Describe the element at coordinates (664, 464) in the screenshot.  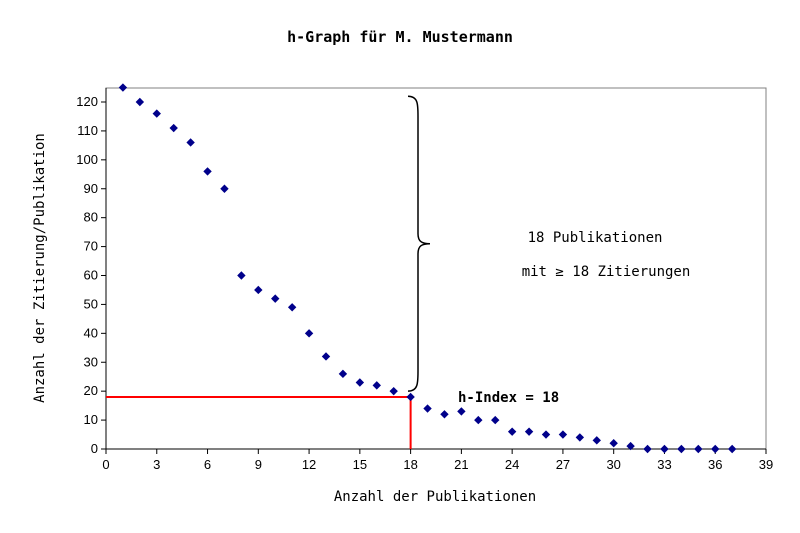
I see `x-tick-label: 33` at that location.